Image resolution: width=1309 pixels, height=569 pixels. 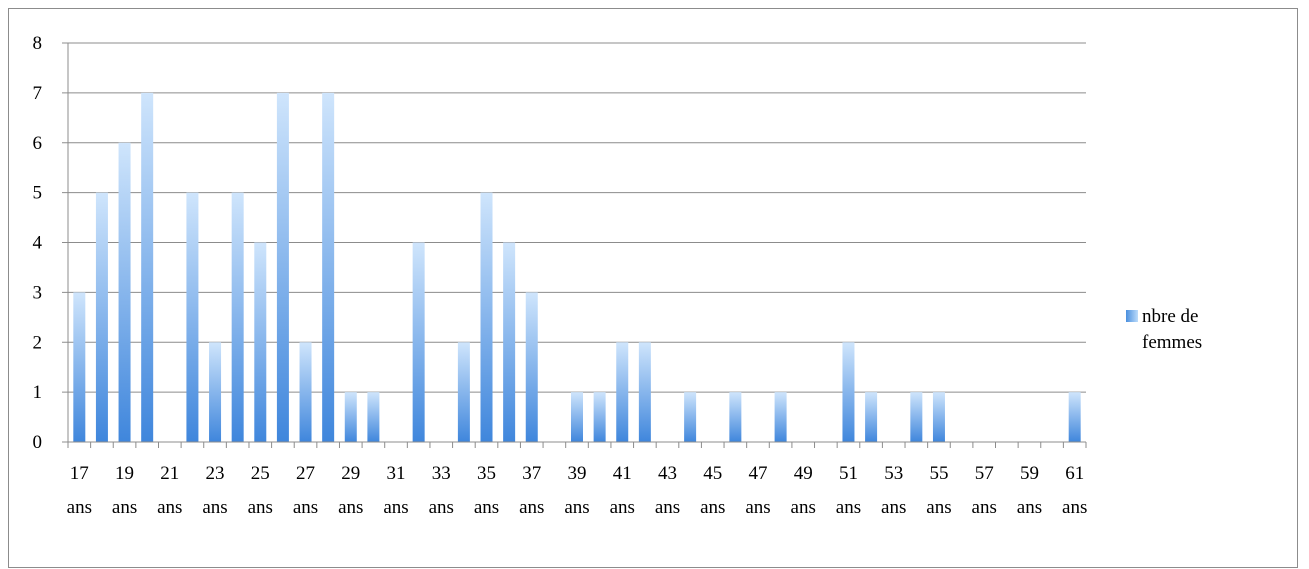 I want to click on x-tick-label-number: 47, so click(x=757, y=473).